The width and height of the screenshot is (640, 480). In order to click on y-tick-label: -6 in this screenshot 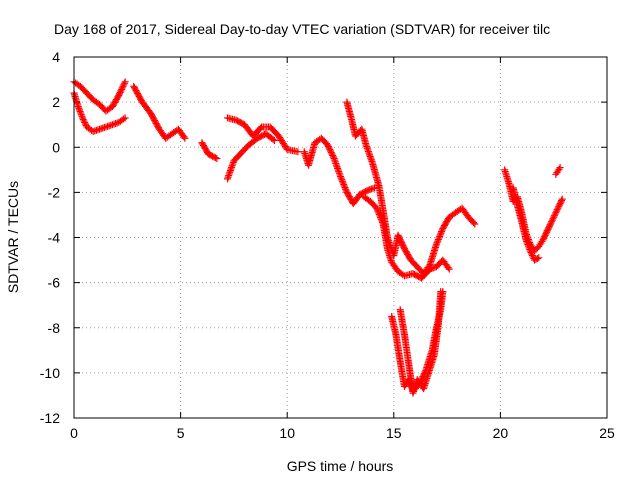, I will do `click(54, 283)`.